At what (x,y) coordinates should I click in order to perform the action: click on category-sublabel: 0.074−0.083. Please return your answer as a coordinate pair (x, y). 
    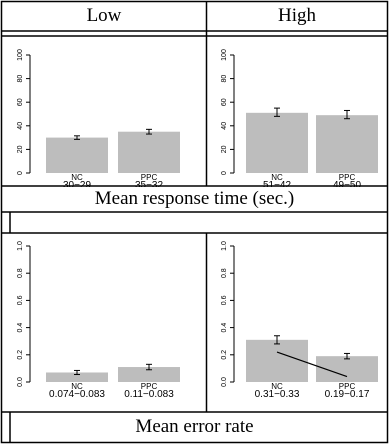
    Looking at the image, I should click on (77, 394).